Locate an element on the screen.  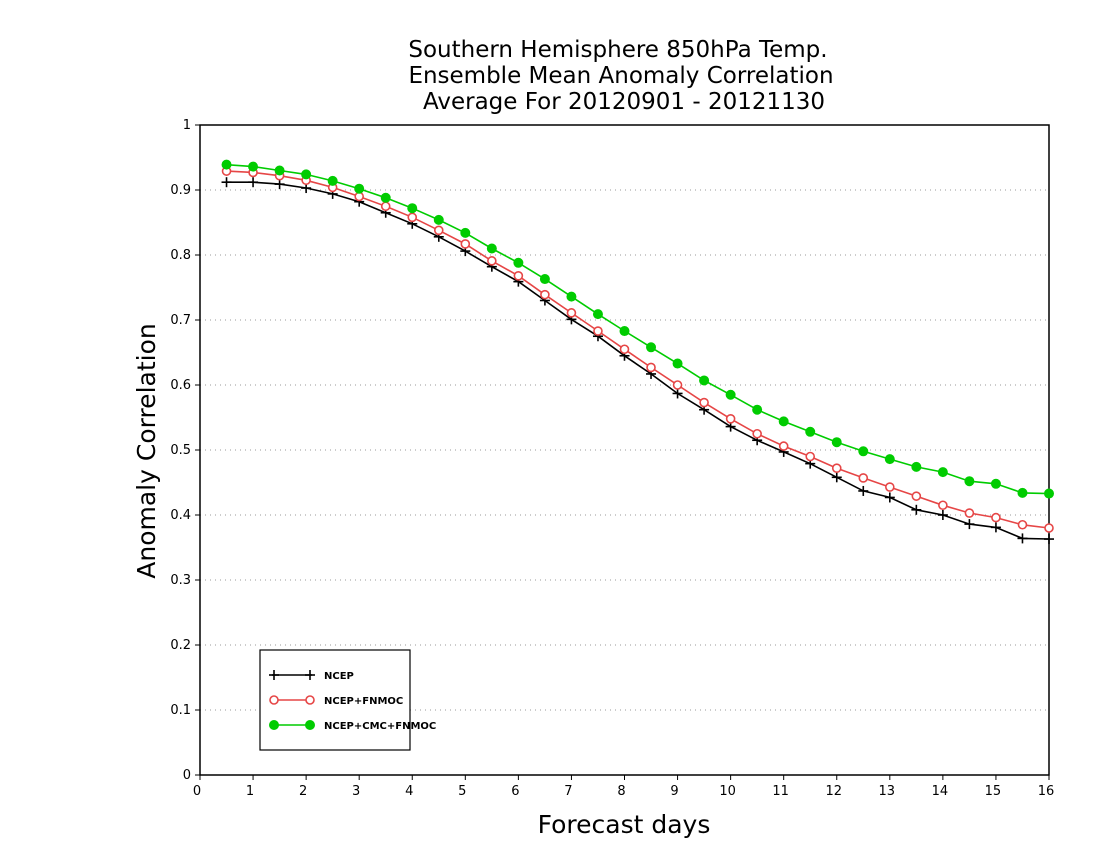
y-tick-label: 0.5 is located at coordinates (180, 450).